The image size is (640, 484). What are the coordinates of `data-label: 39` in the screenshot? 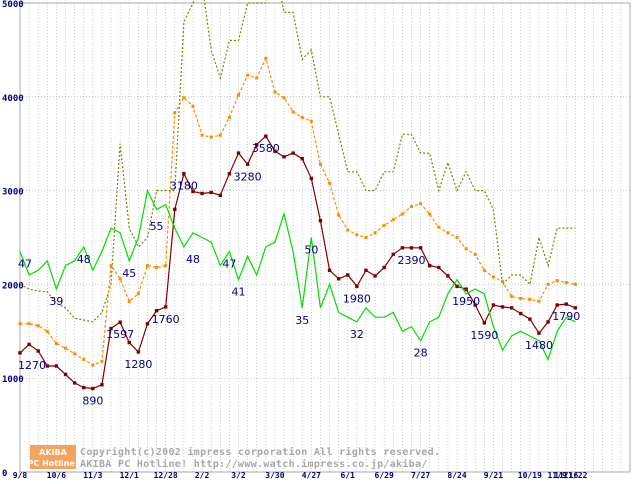 It's located at (56, 301).